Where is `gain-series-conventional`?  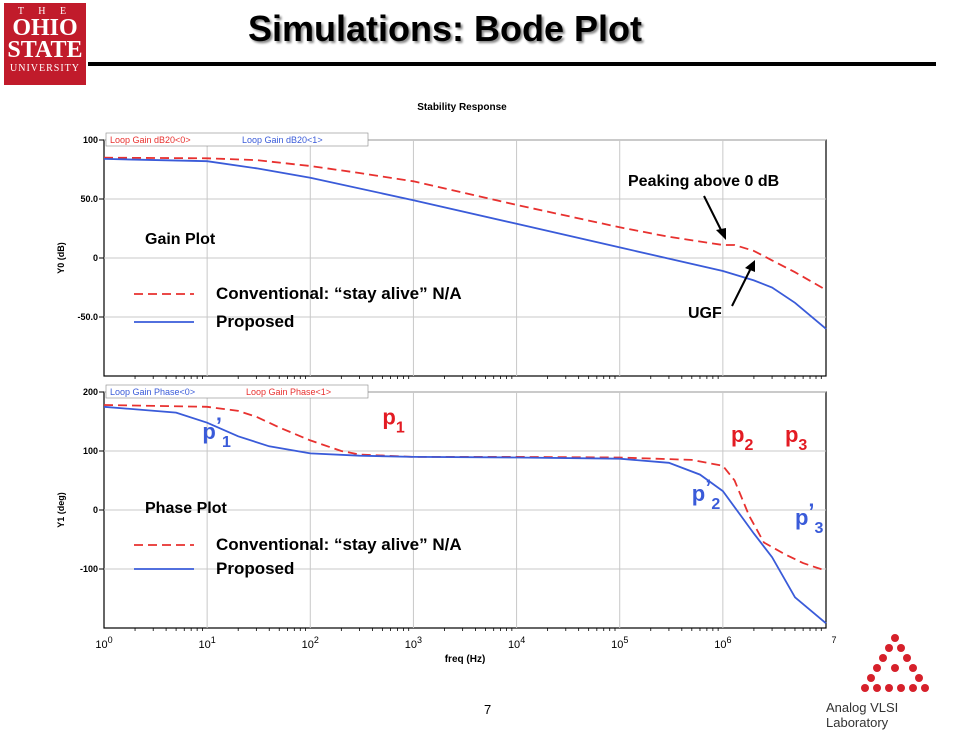 gain-series-conventional is located at coordinates (465, 223).